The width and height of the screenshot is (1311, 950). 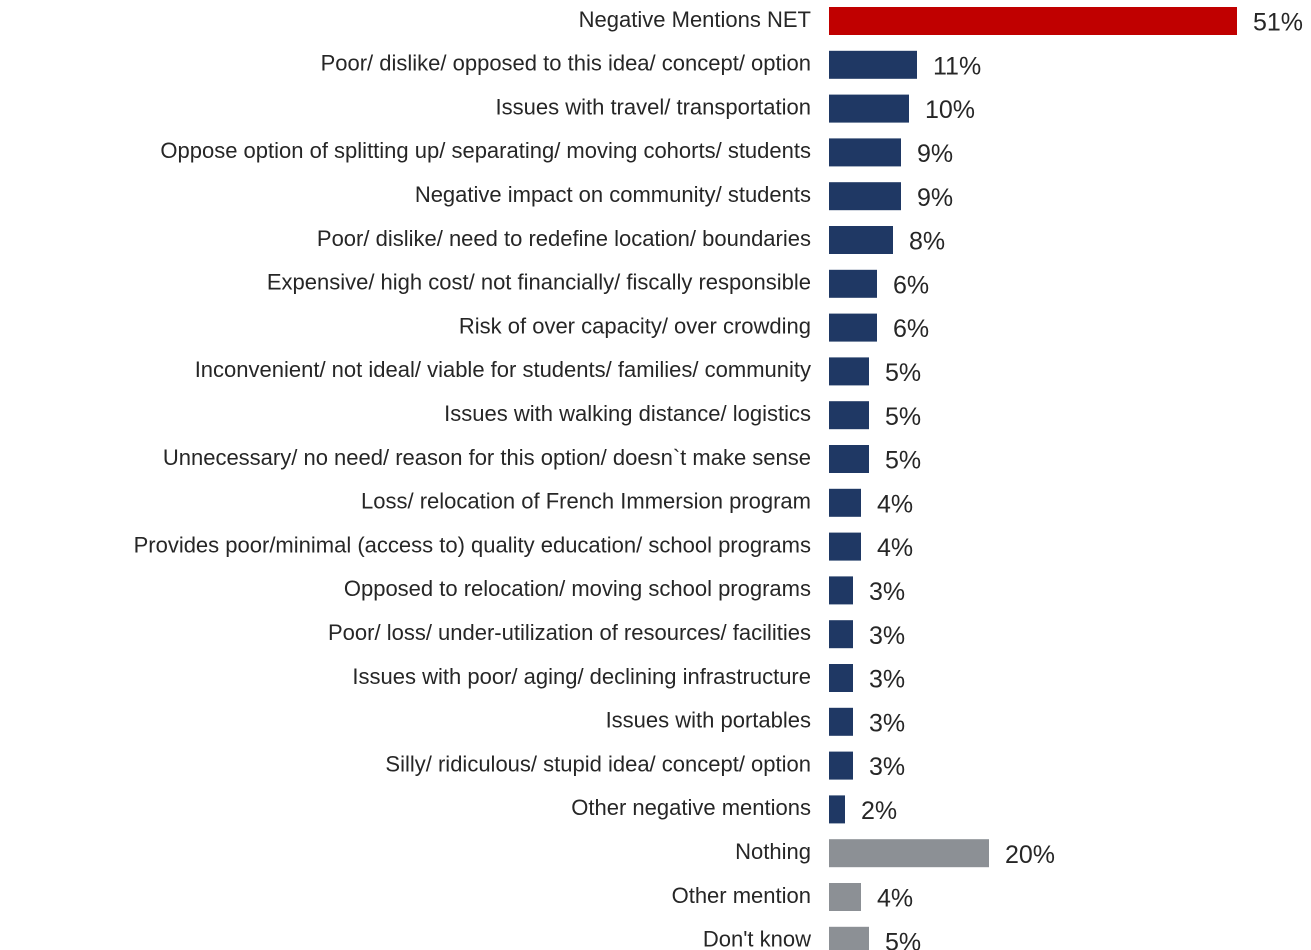 What do you see at coordinates (613, 194) in the screenshot?
I see `category-label: Negative impact on community/ students` at bounding box center [613, 194].